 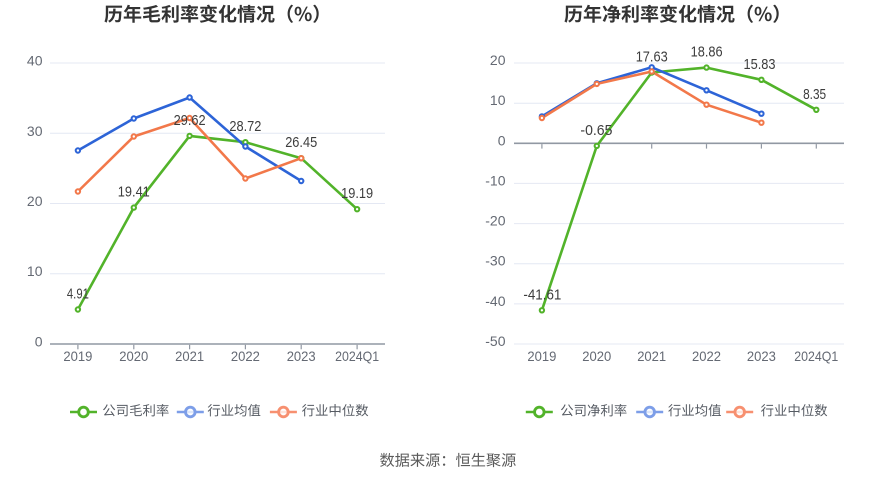 I want to click on svg-text: 17.63, so click(x=652, y=57).